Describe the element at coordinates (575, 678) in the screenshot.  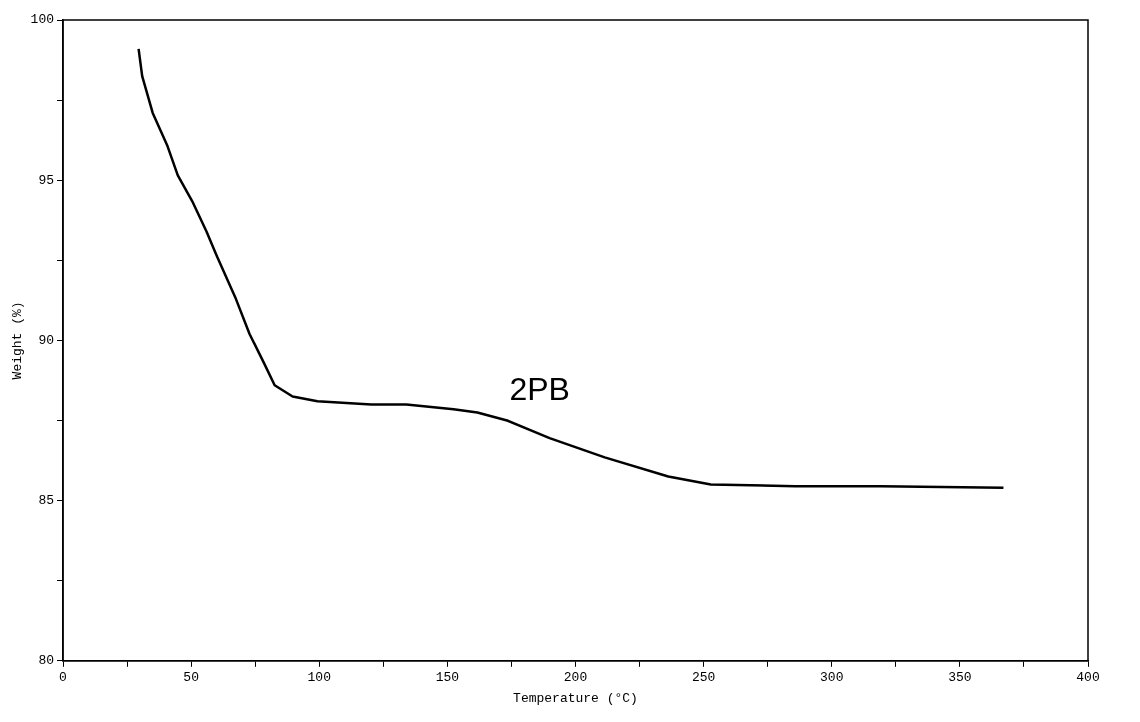
I see `x-tick-label: 200` at that location.